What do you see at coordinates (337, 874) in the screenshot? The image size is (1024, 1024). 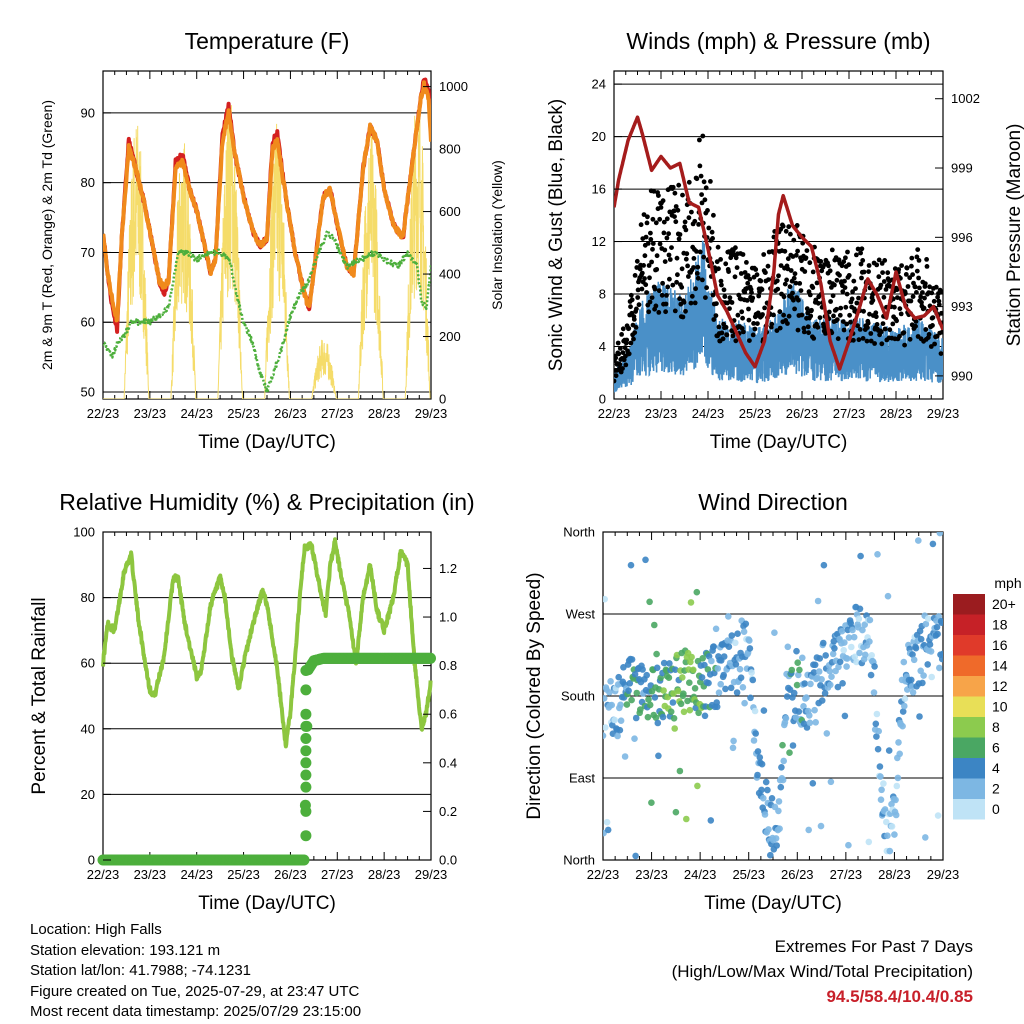 I see `x-tick-label: 27/23` at bounding box center [337, 874].